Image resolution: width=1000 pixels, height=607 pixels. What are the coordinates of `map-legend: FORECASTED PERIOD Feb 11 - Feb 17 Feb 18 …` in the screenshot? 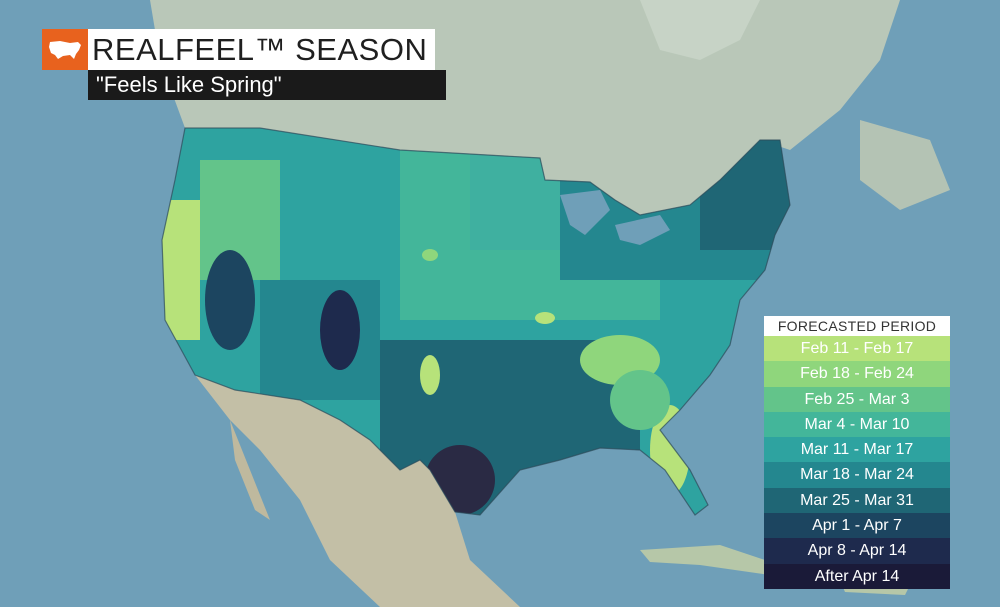 It's located at (857, 452).